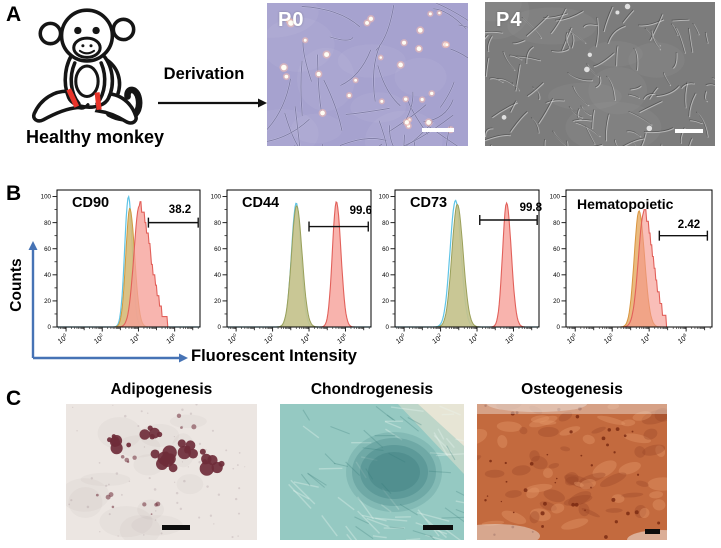 The image size is (721, 548). Describe the element at coordinates (572, 389) in the screenshot. I see `stain-title-osteogenesis: Osteogenesis` at that location.